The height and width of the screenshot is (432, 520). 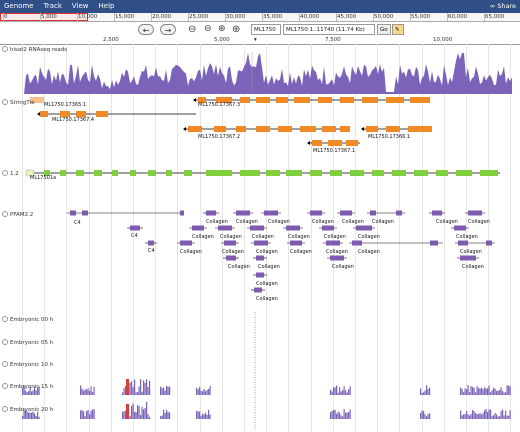 I want to click on transcript-label: ML1750.17366.1, so click(x=389, y=137).